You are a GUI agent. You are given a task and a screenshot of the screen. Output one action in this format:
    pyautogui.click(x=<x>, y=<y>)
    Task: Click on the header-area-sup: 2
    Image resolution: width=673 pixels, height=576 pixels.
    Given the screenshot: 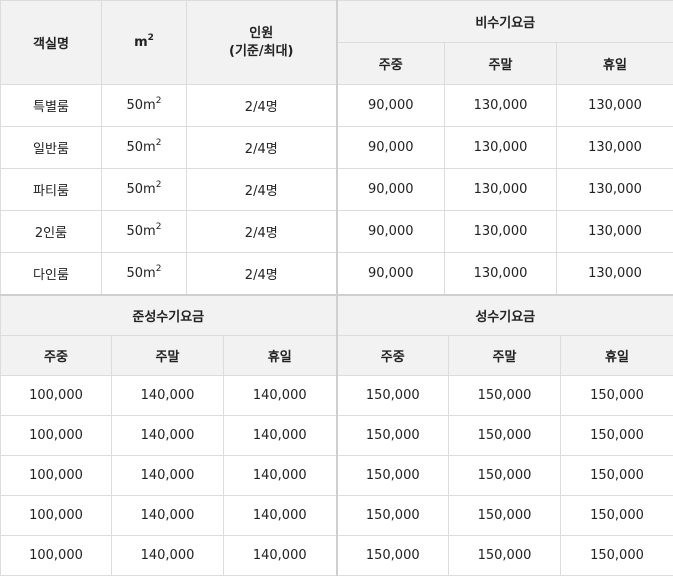 What is the action you would take?
    pyautogui.click(x=151, y=38)
    